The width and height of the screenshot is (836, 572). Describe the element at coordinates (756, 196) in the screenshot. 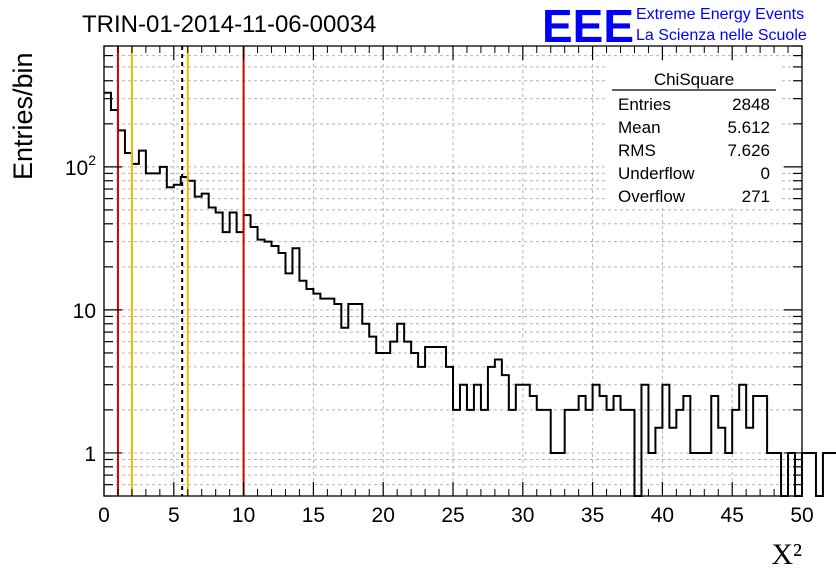

I see `stat-value: 271` at that location.